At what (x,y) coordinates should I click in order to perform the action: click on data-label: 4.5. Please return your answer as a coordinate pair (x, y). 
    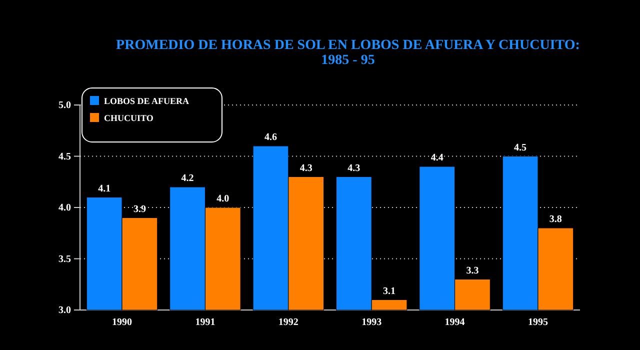
    Looking at the image, I should click on (520, 148).